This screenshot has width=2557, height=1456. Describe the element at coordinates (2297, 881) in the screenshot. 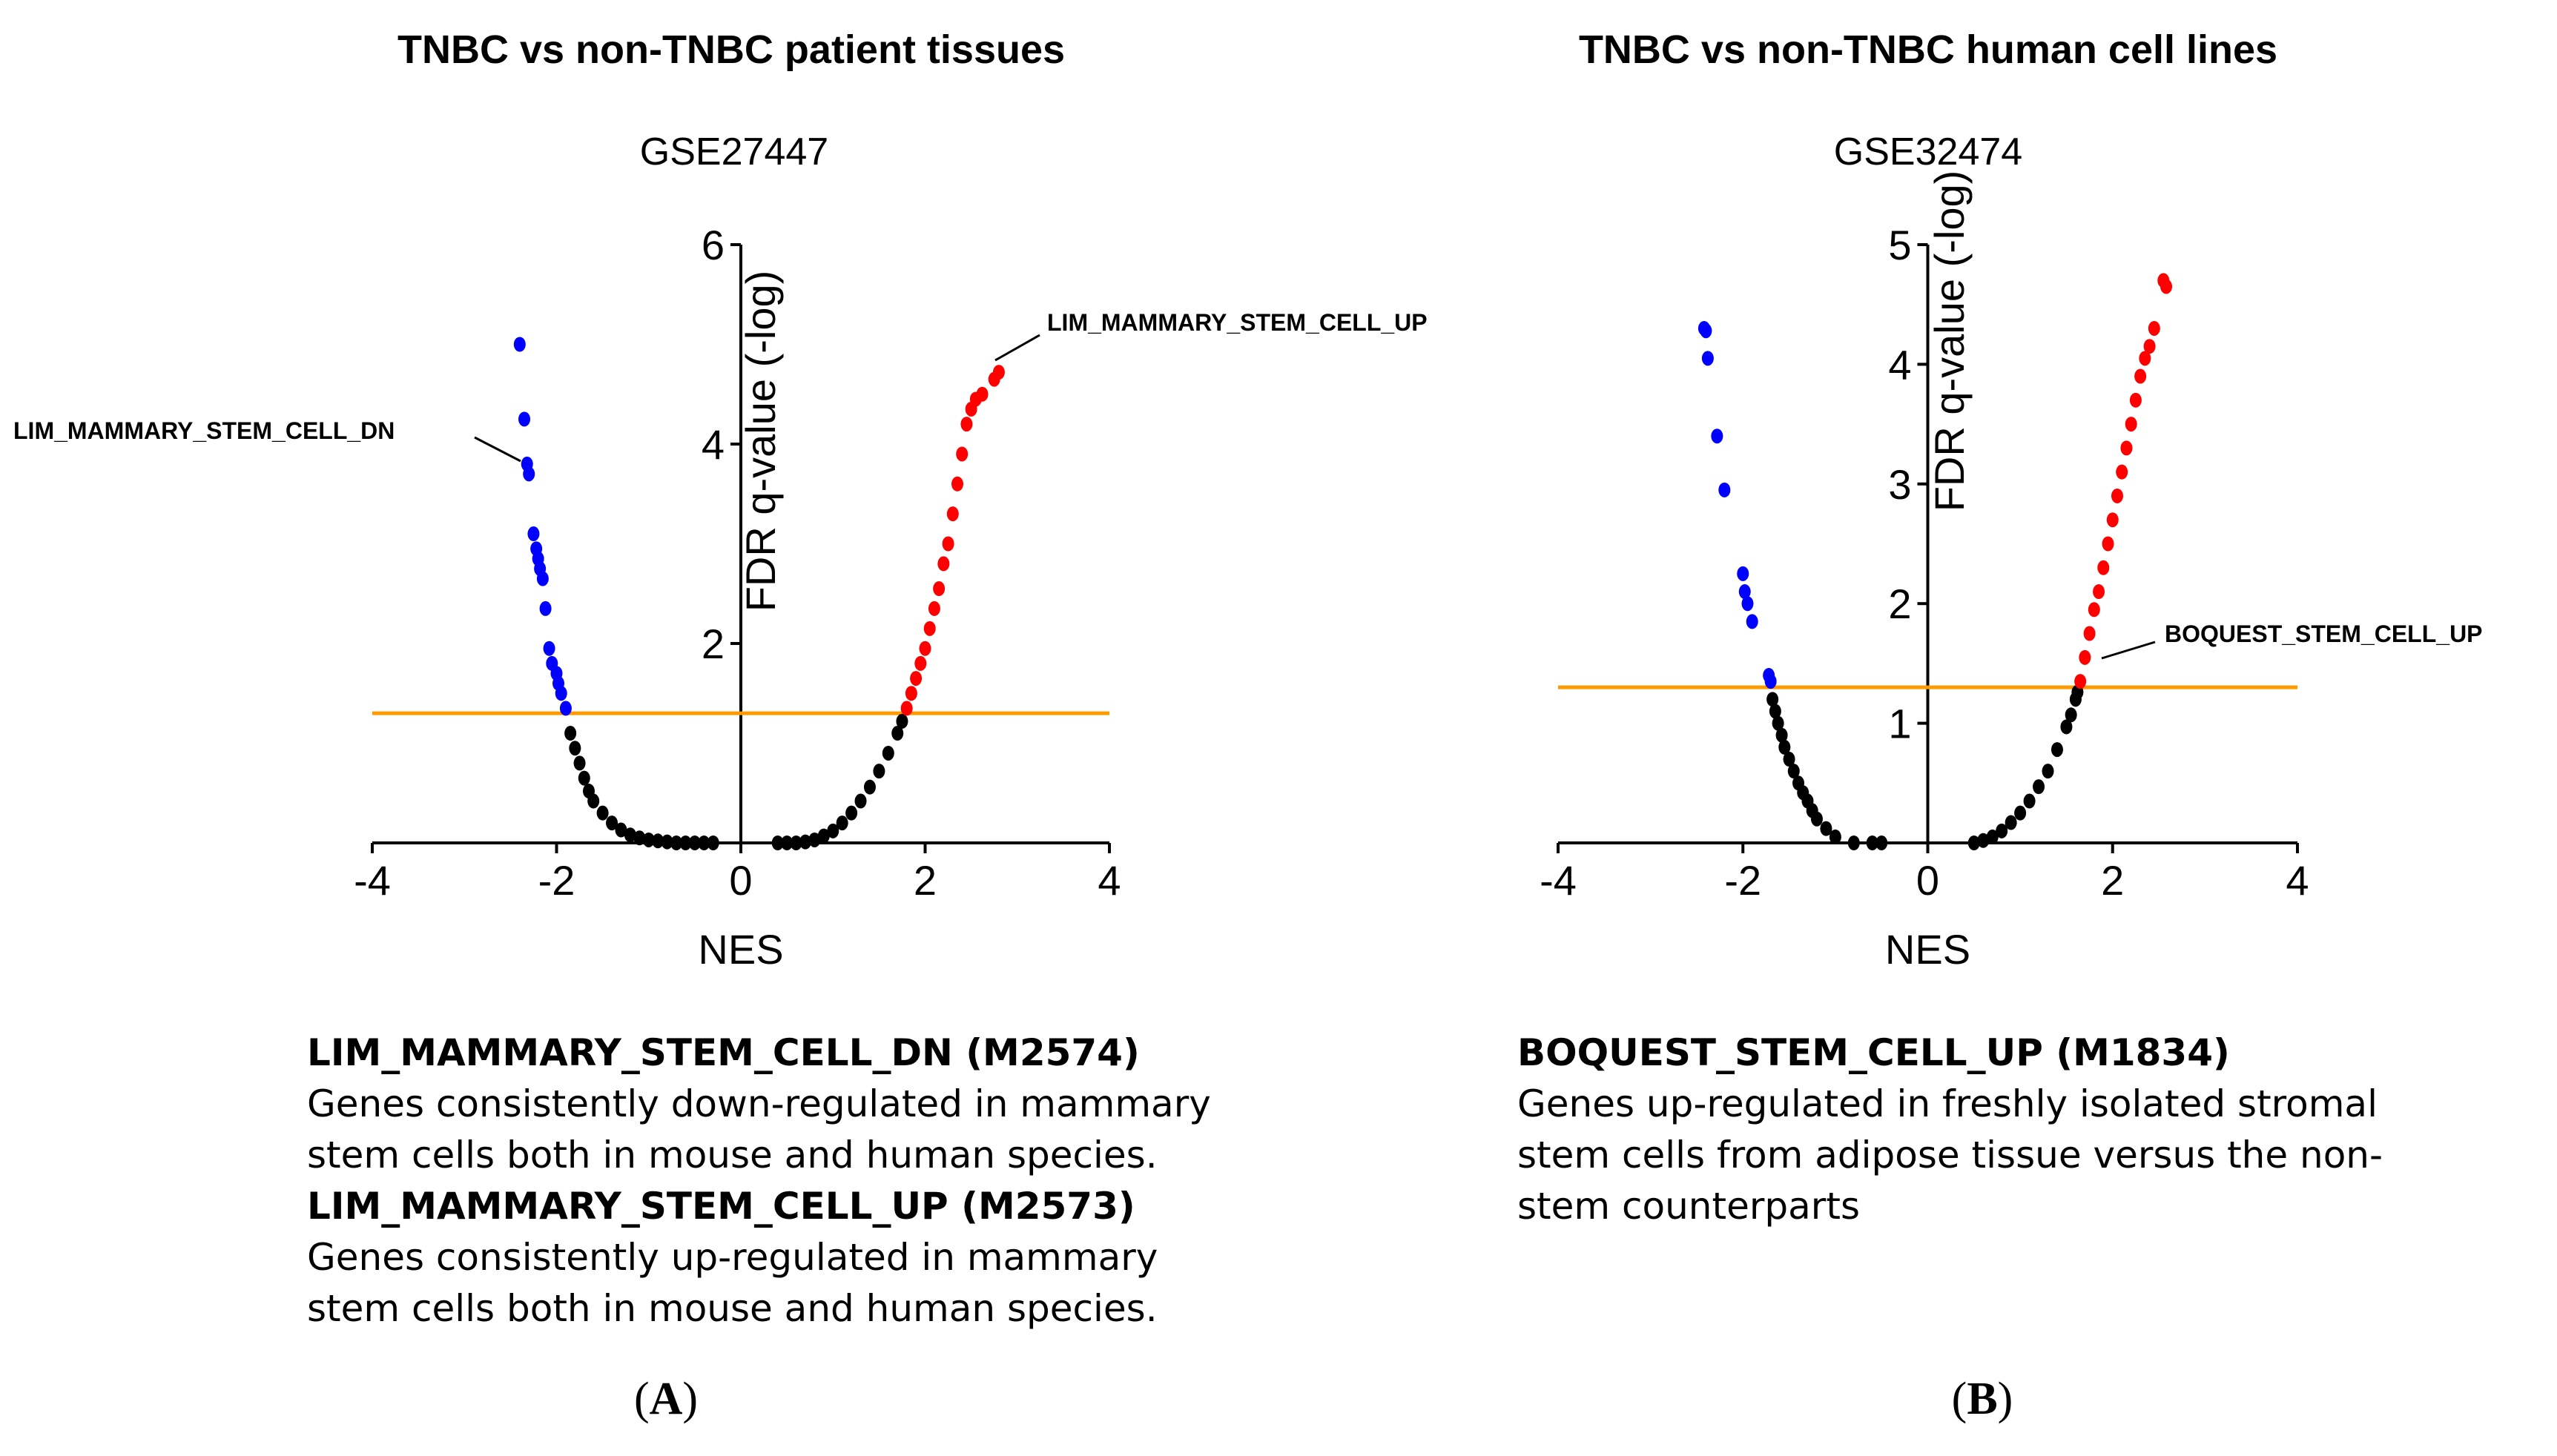

I see `x-tick-label: 4` at that location.